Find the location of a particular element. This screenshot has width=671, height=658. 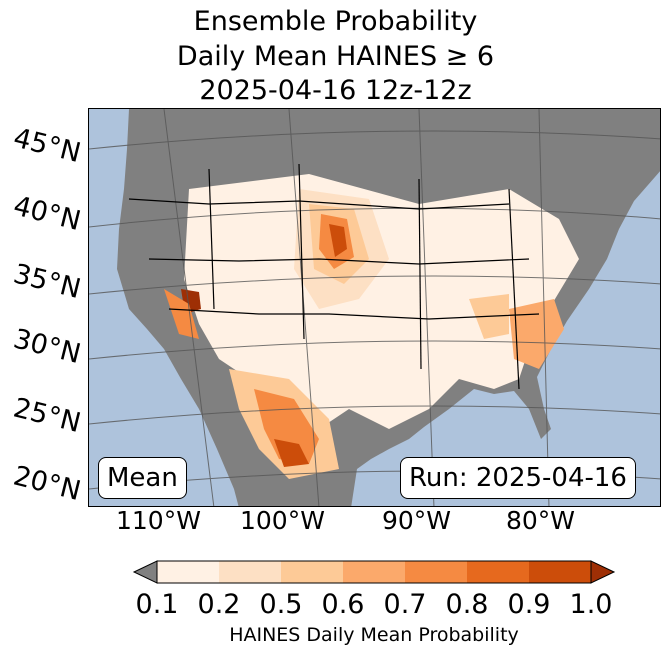

colorbar-tick-label: 0.5 is located at coordinates (281, 604).